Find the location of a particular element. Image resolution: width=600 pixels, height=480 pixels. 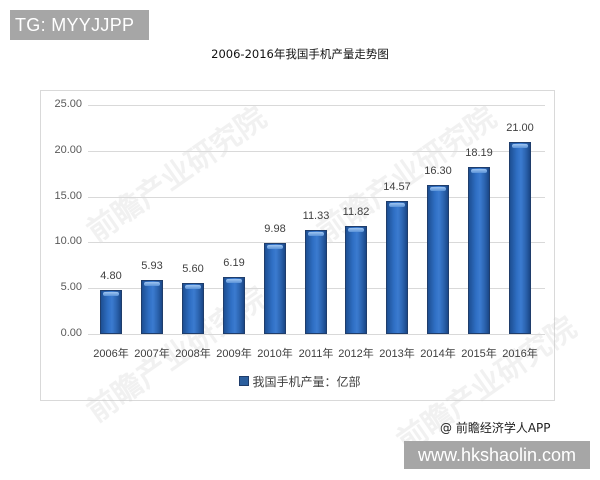

x-axis-tick-label: 2006年 is located at coordinates (111, 354).